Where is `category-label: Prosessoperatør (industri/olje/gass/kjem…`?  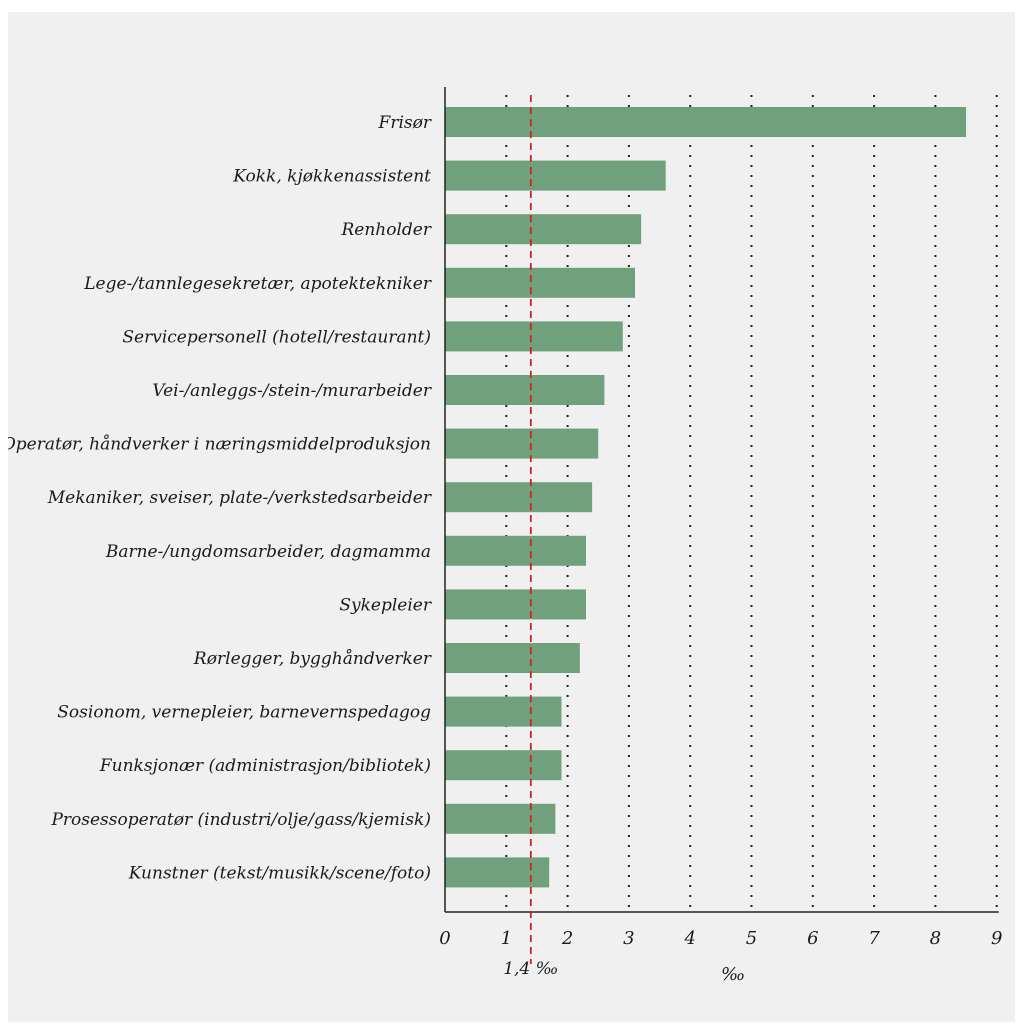 category-label: Prosessoperatør (industri/olje/gass/kjem… is located at coordinates (240, 820).